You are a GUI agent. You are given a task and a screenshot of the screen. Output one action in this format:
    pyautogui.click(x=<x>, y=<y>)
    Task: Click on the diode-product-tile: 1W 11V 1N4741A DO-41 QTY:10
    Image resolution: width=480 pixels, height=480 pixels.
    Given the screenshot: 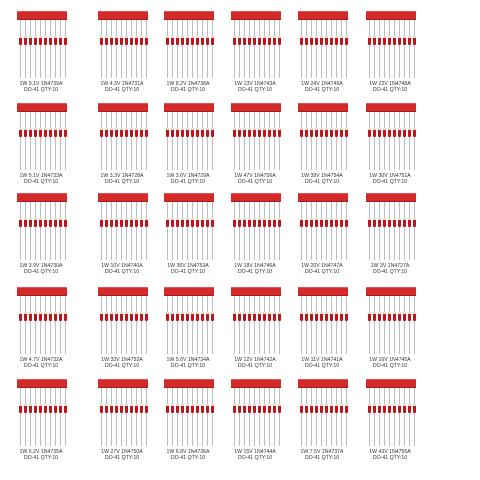 What is the action you would take?
    pyautogui.click(x=322, y=328)
    